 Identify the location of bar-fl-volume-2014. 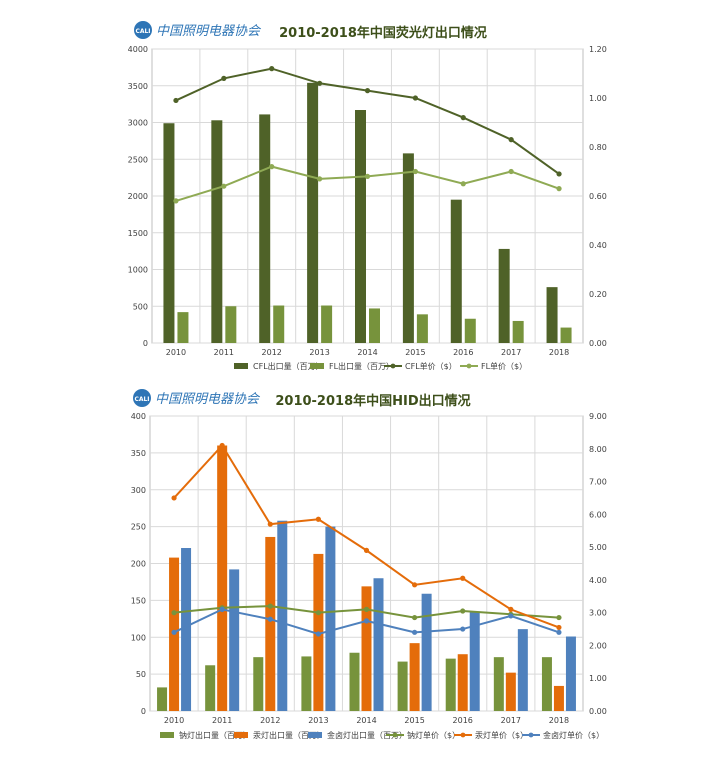
(374, 325).